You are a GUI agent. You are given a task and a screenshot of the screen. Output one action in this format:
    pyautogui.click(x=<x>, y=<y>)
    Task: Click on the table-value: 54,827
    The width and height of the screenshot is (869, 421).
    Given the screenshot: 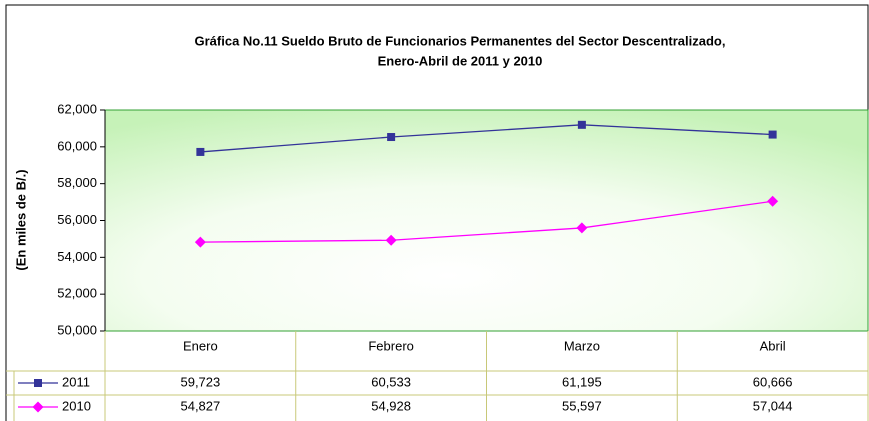 What is the action you would take?
    pyautogui.click(x=200, y=405)
    